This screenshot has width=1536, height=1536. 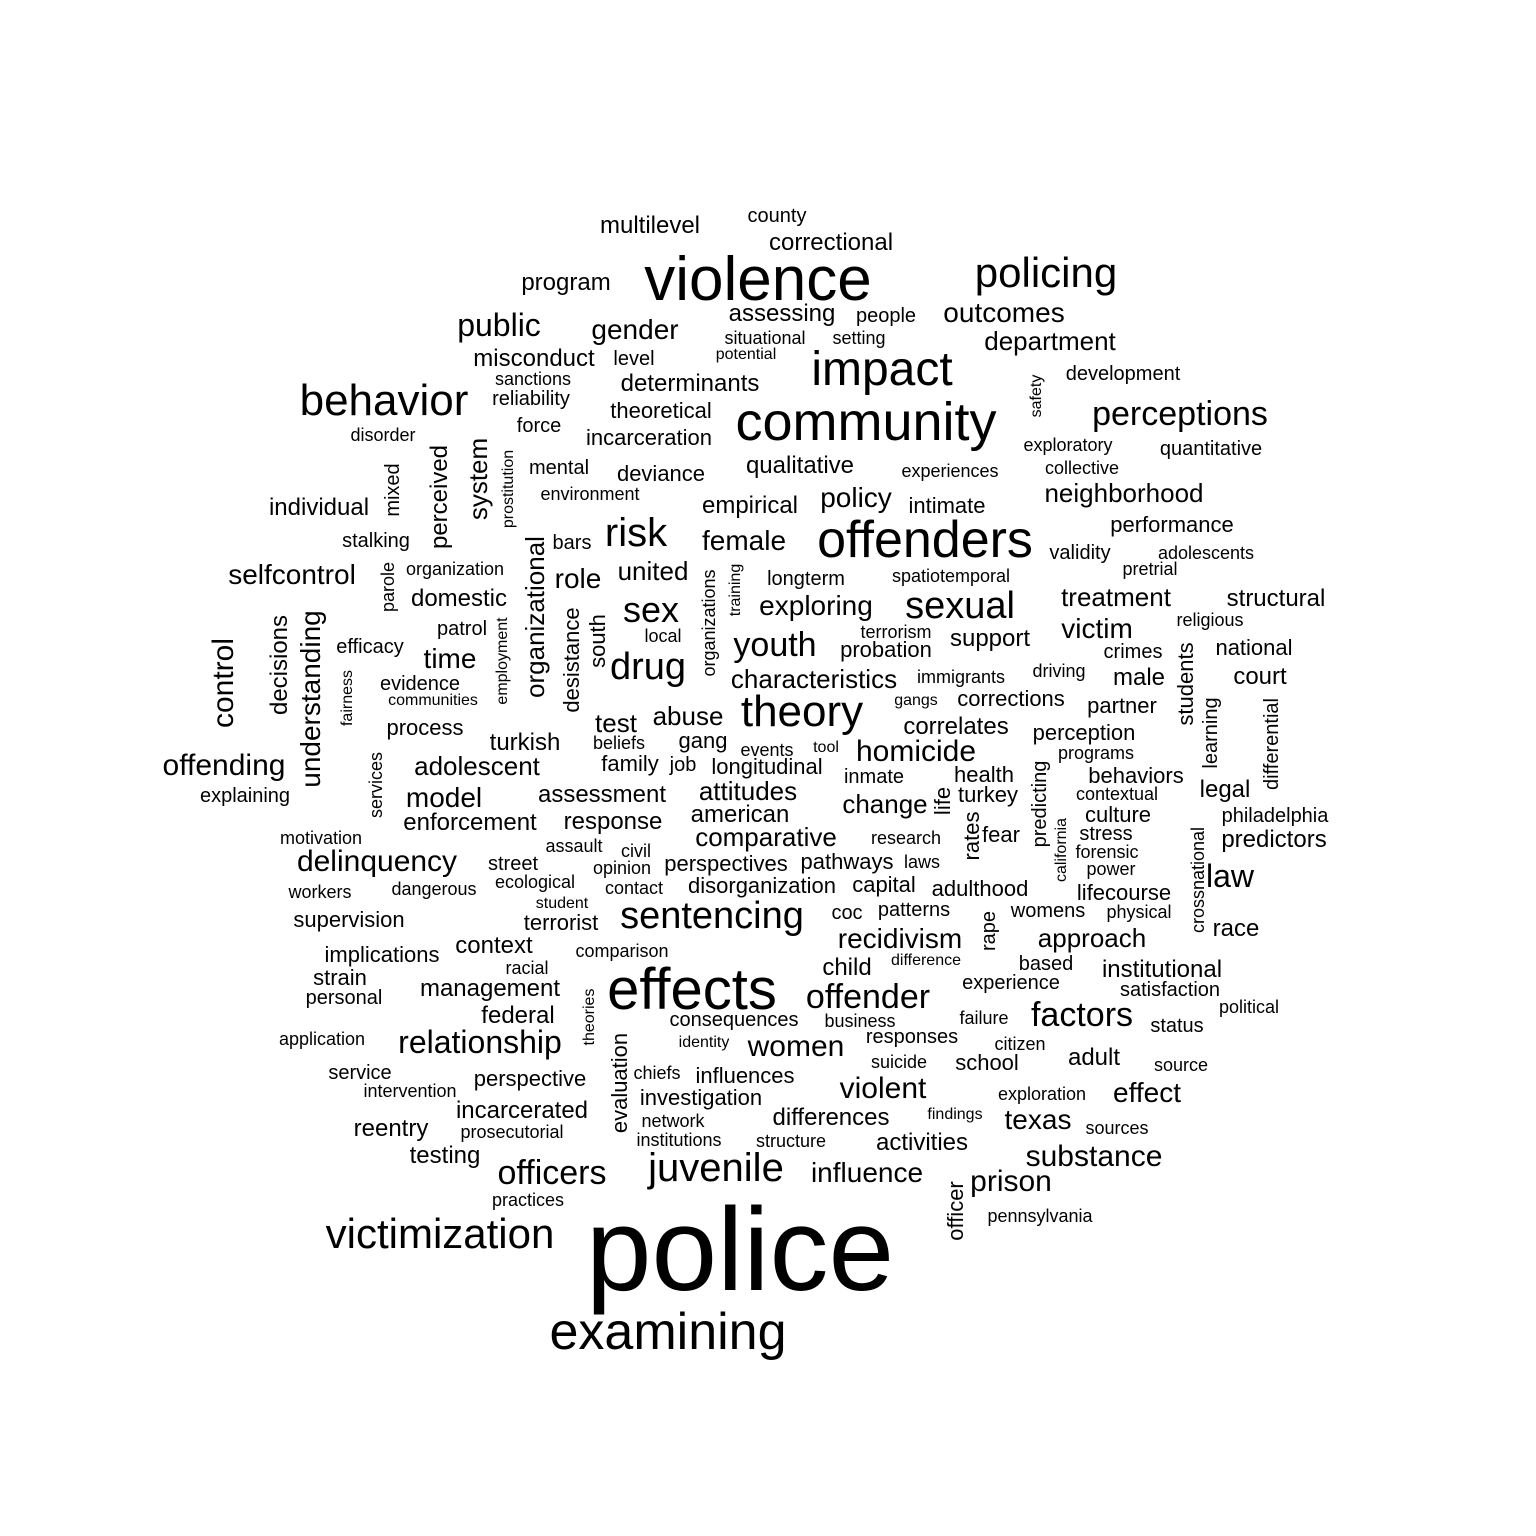 What do you see at coordinates (562, 903) in the screenshot?
I see `cloud-word-student: student` at bounding box center [562, 903].